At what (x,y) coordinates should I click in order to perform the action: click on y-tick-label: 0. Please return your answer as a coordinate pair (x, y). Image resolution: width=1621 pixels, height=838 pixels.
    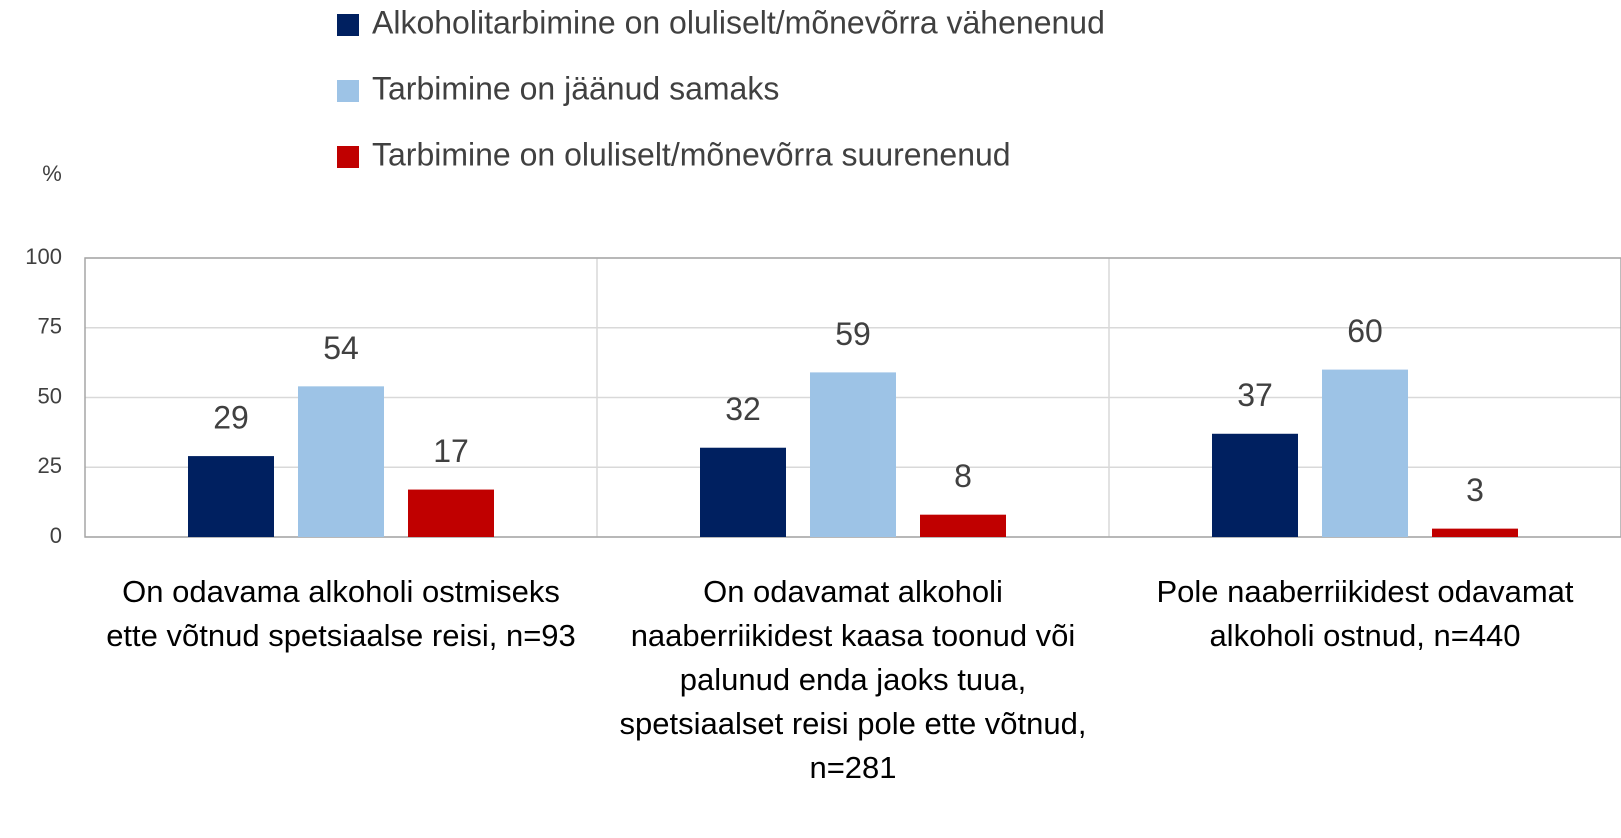
    Looking at the image, I should click on (56, 535).